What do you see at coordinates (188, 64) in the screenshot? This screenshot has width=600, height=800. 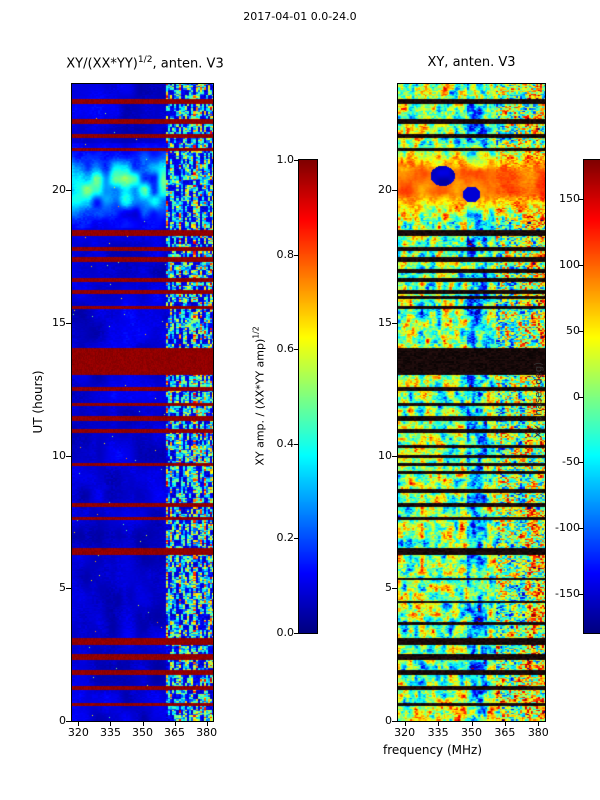 I see `amp-title-post: , anten. V3` at bounding box center [188, 64].